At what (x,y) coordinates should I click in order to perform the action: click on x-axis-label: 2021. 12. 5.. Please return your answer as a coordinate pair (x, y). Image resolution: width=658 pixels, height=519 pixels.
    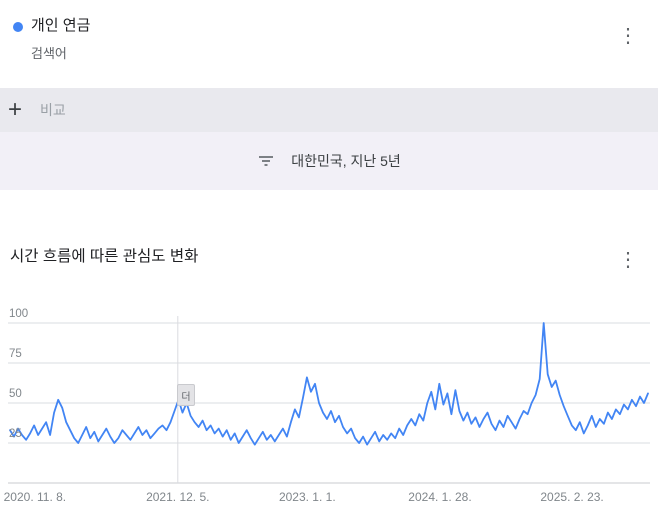
    Looking at the image, I should click on (178, 497).